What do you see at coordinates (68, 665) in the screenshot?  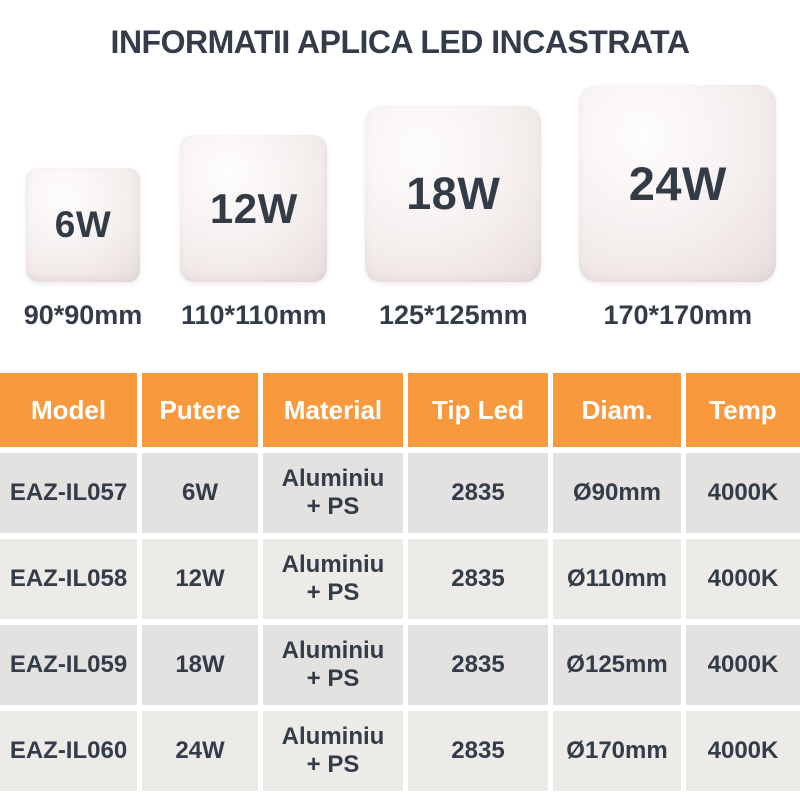 I see `cell-model: EAZ-IL059` at bounding box center [68, 665].